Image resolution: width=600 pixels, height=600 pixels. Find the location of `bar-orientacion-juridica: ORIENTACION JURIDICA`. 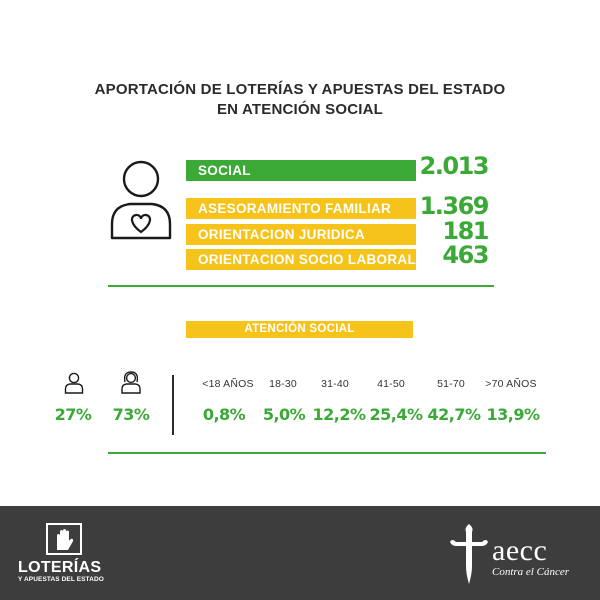

bar-orientacion-juridica: ORIENTACION JURIDICA is located at coordinates (301, 234).